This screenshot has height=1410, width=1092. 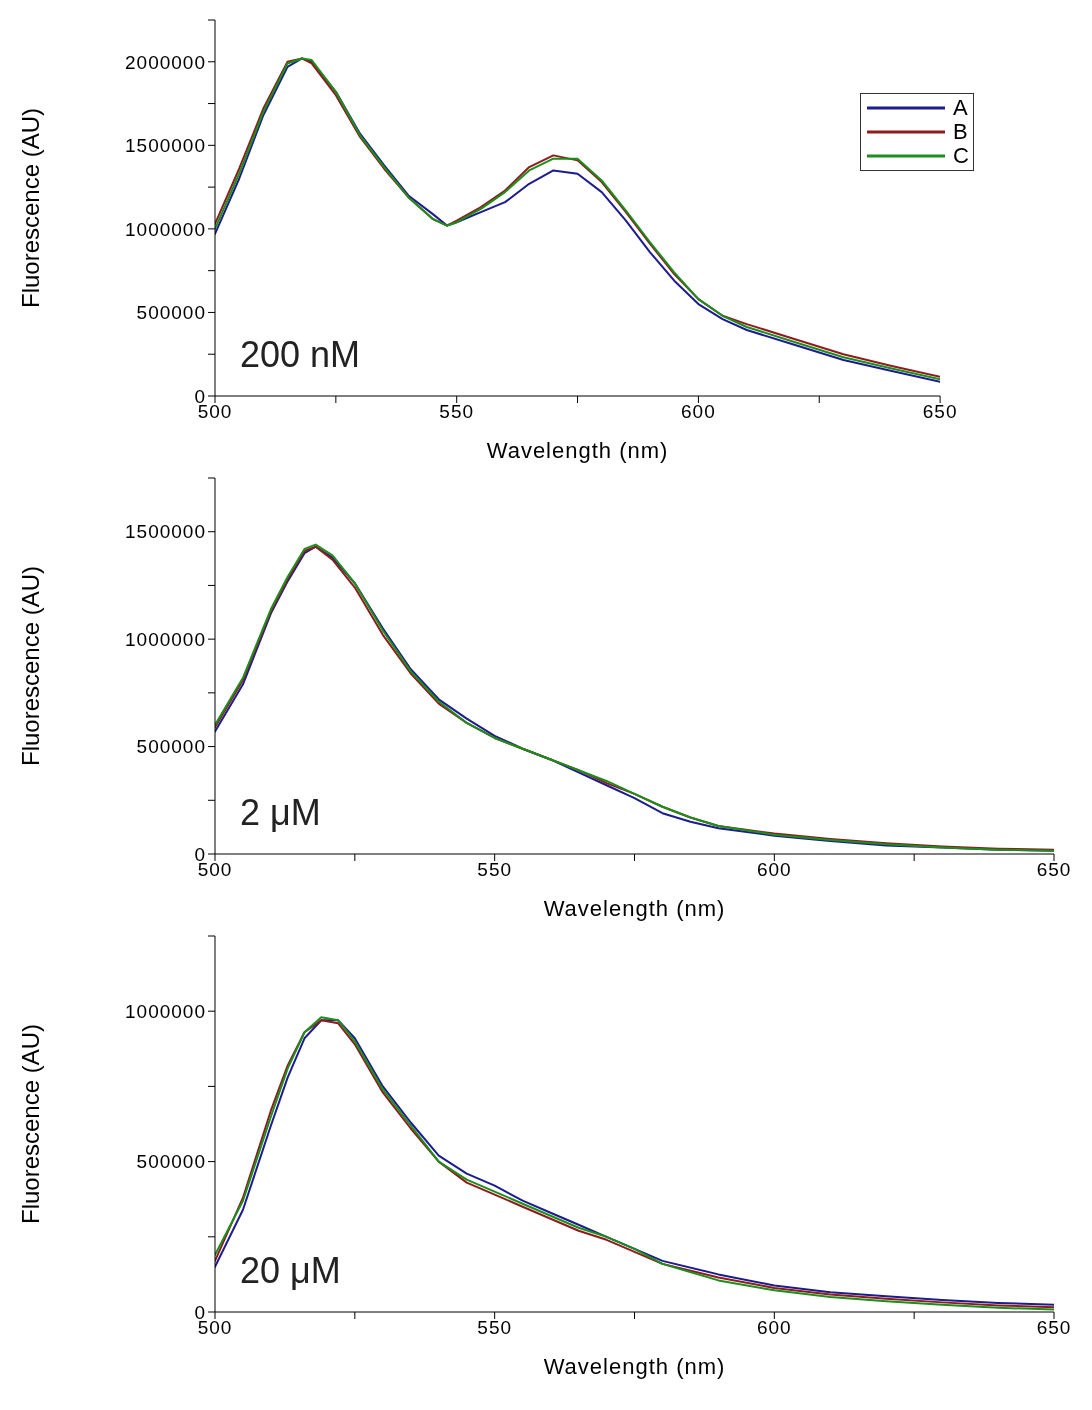 What do you see at coordinates (165, 62) in the screenshot?
I see `y-tick-label: 2000000` at bounding box center [165, 62].